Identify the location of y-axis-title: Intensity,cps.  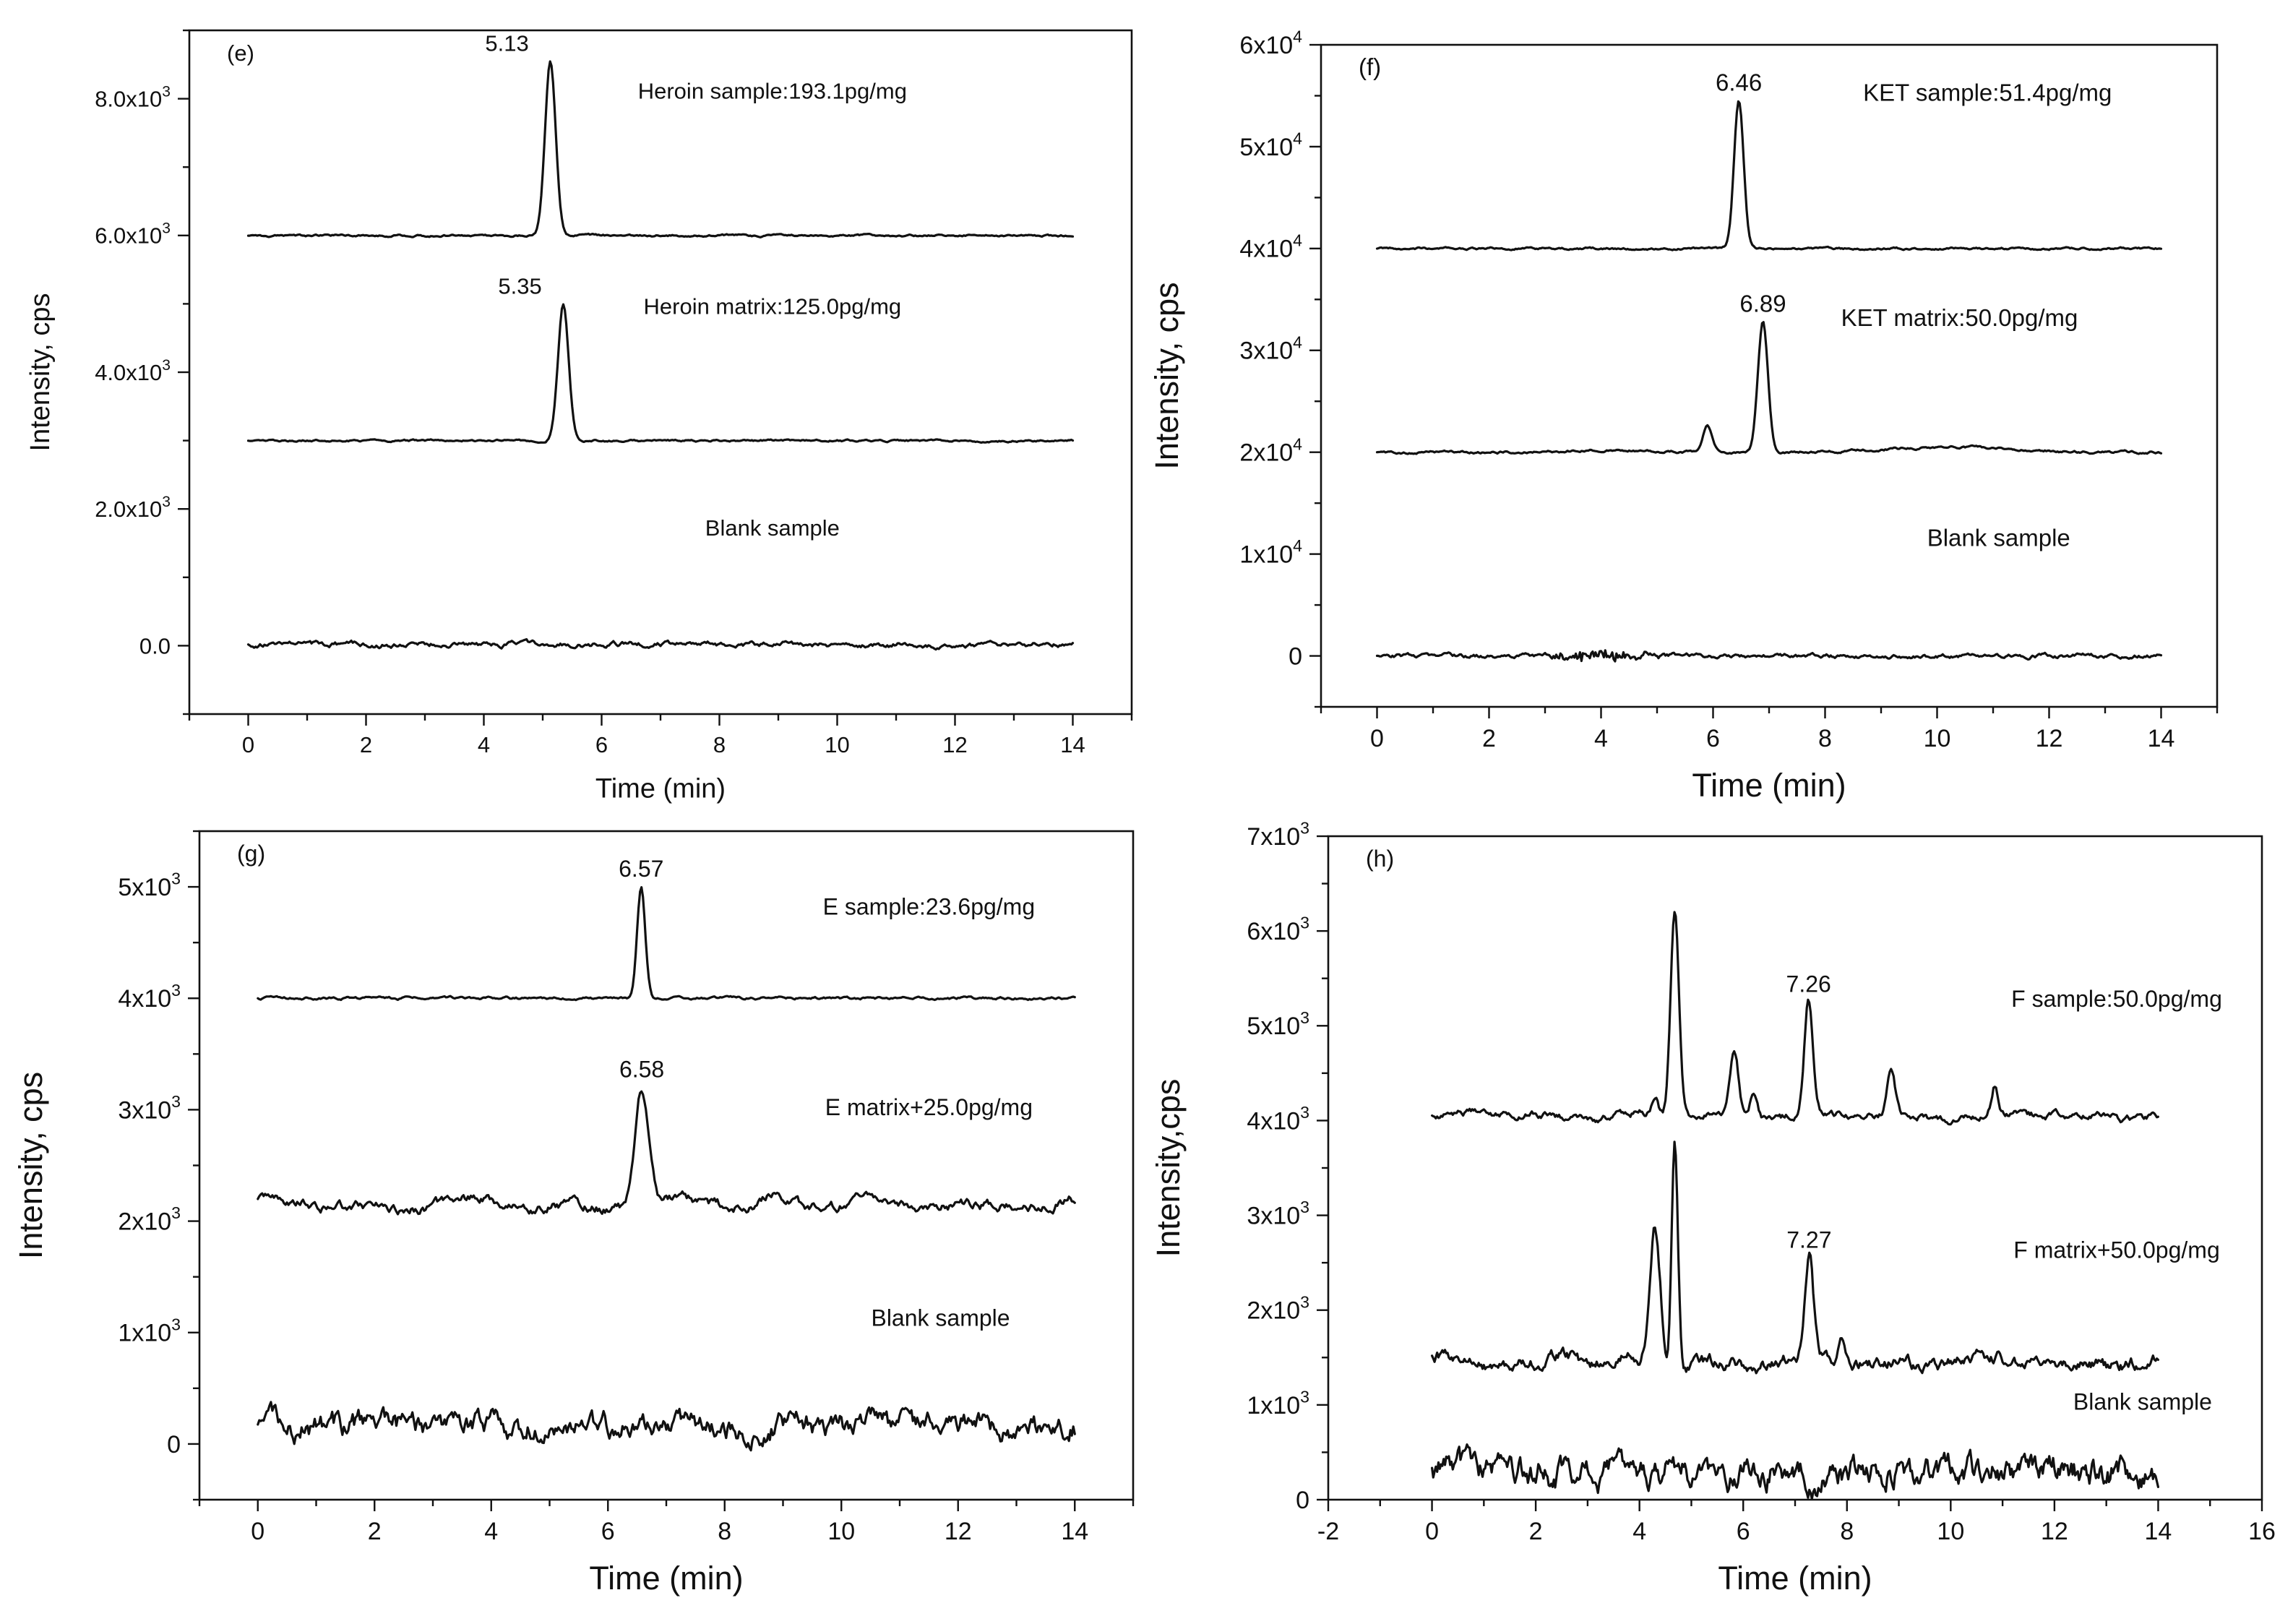
(1169, 1168).